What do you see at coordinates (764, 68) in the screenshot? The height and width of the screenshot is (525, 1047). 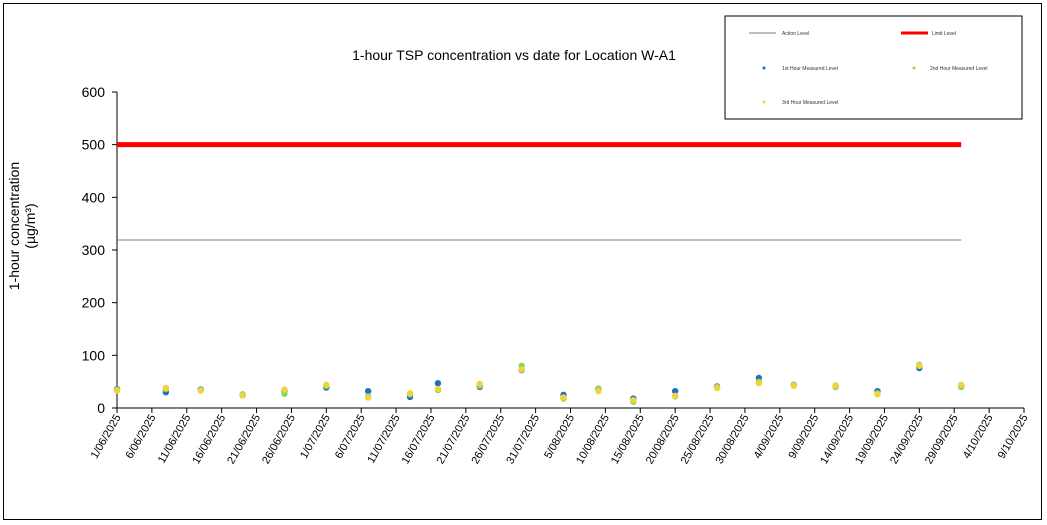 I see `legend-series-1-swatch` at bounding box center [764, 68].